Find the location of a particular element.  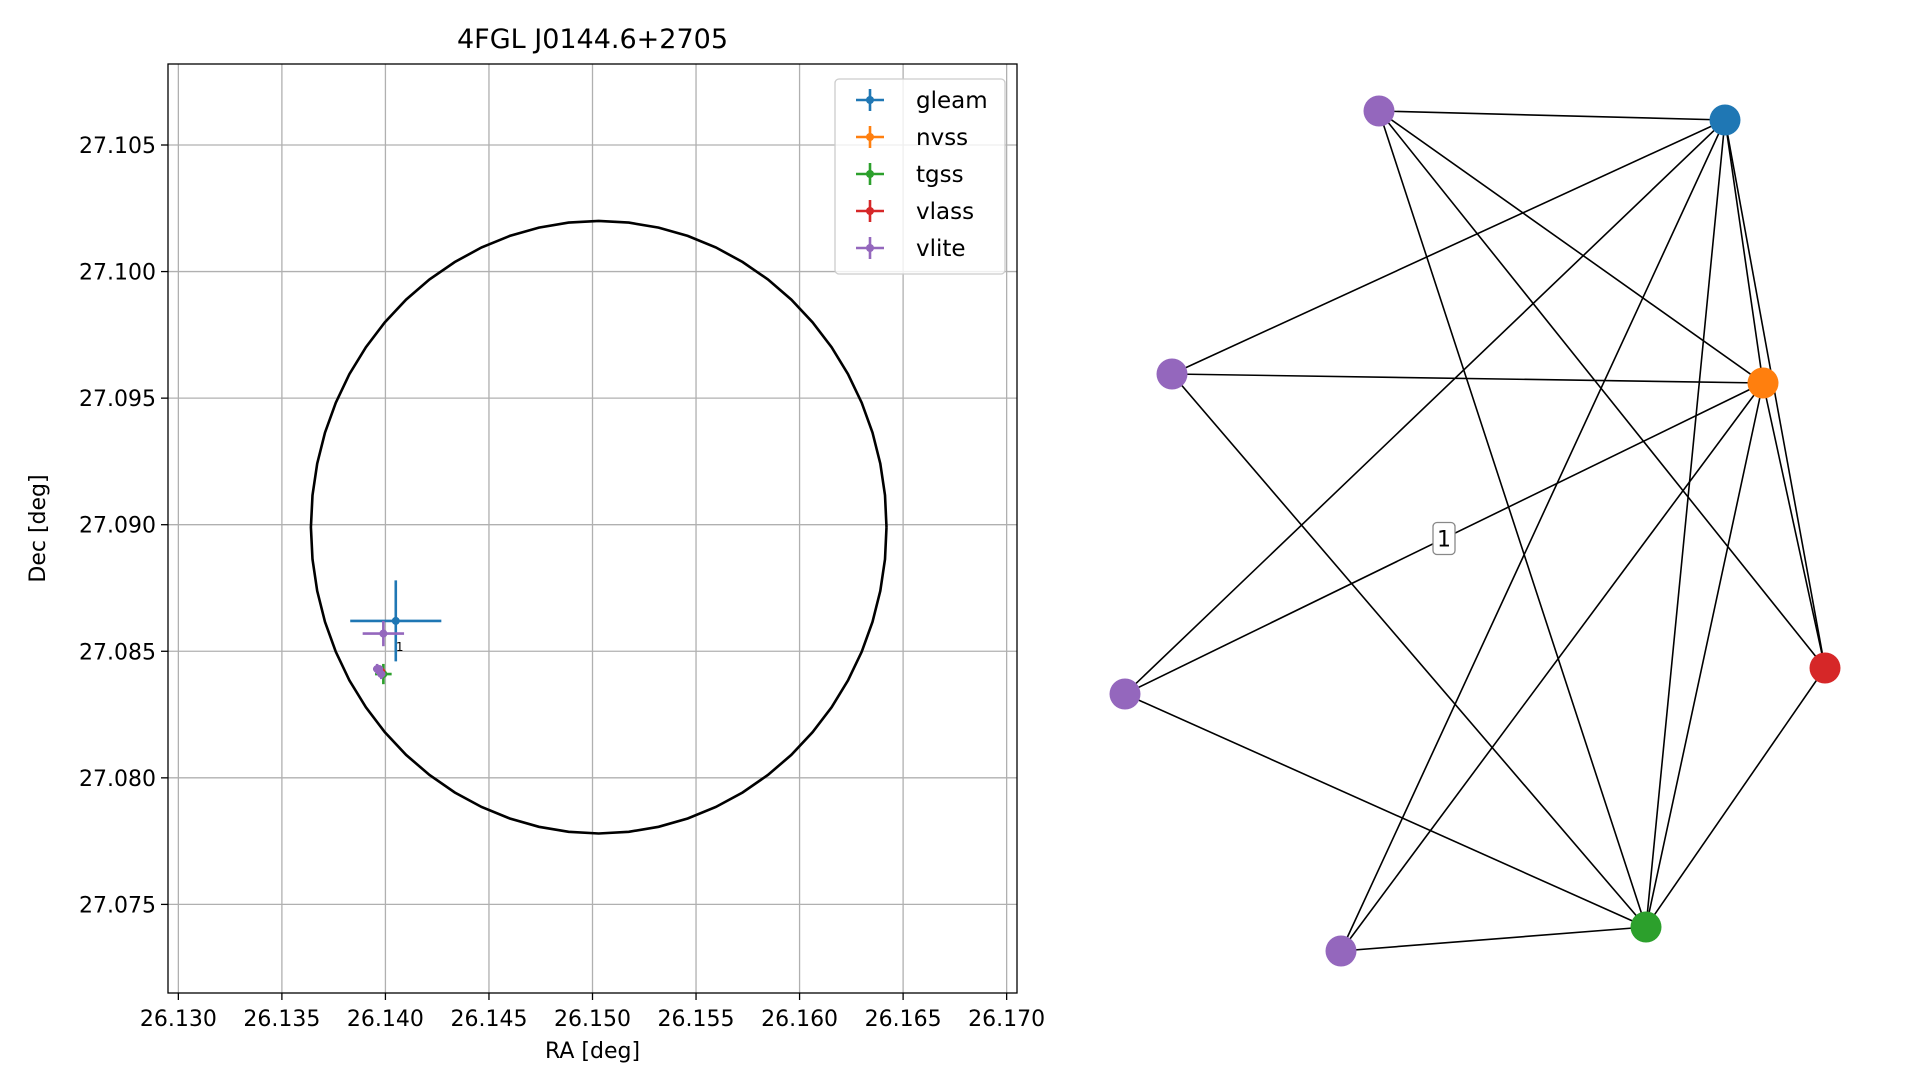

x-tick-label: 26.170 is located at coordinates (1006, 1019).